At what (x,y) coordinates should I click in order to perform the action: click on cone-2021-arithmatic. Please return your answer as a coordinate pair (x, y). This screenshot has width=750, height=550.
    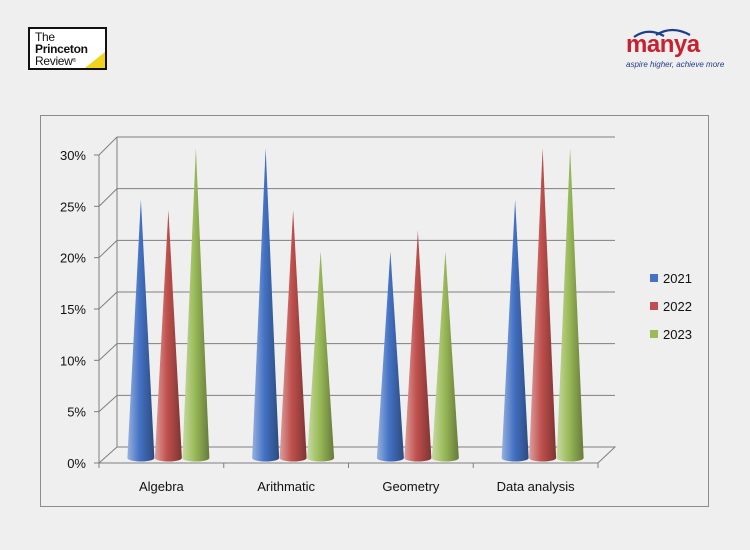
    Looking at the image, I should click on (266, 305).